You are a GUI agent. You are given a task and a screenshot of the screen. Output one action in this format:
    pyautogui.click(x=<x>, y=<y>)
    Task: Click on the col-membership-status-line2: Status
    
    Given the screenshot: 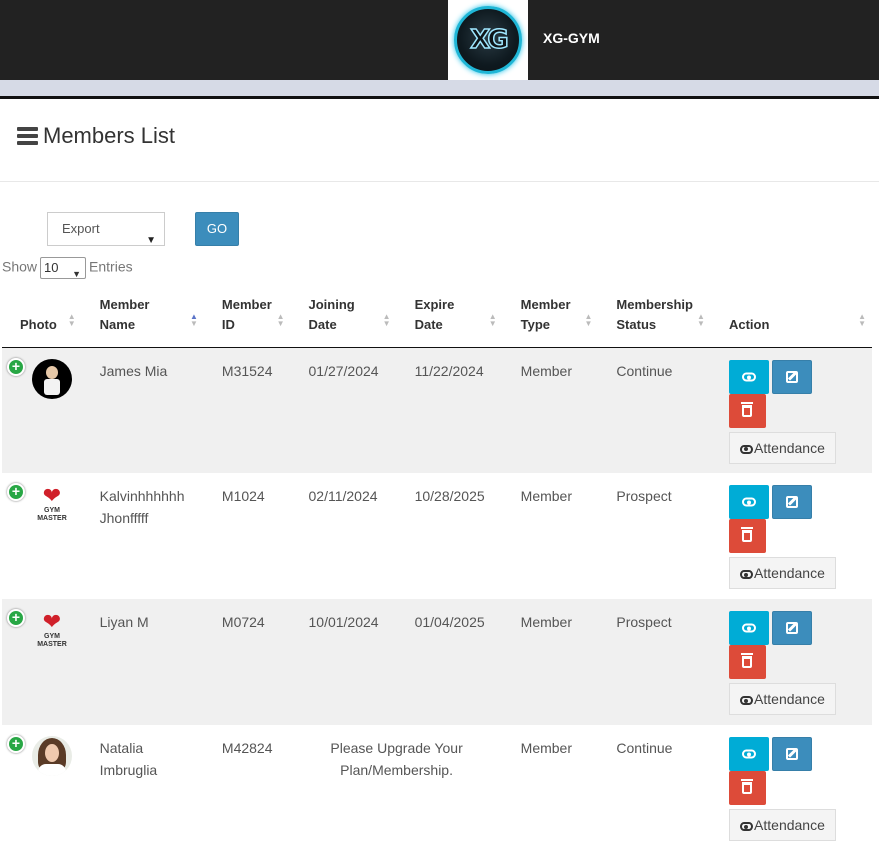 What is the action you would take?
    pyautogui.click(x=636, y=324)
    